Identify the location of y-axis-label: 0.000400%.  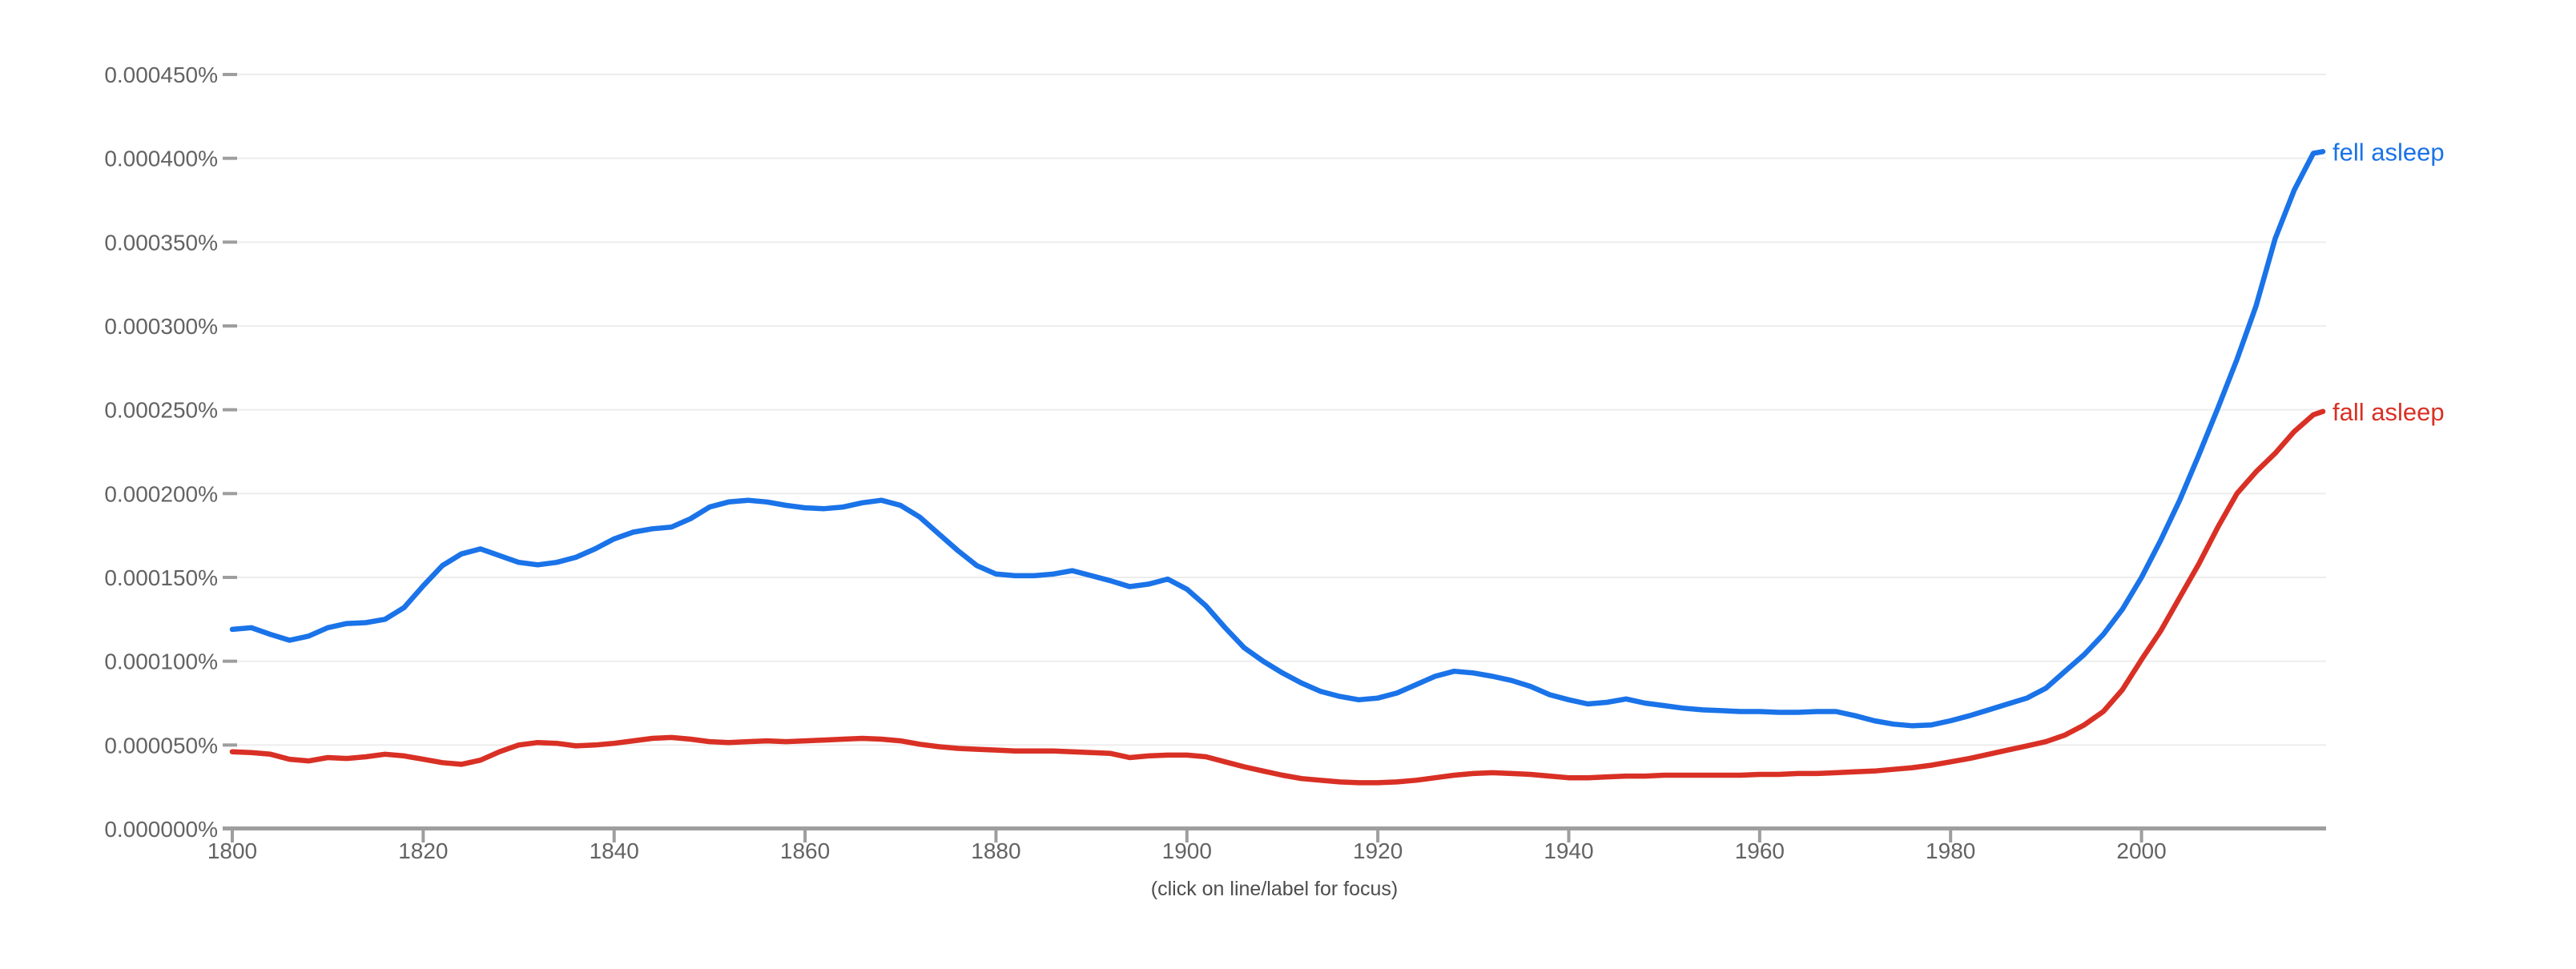
(161, 159).